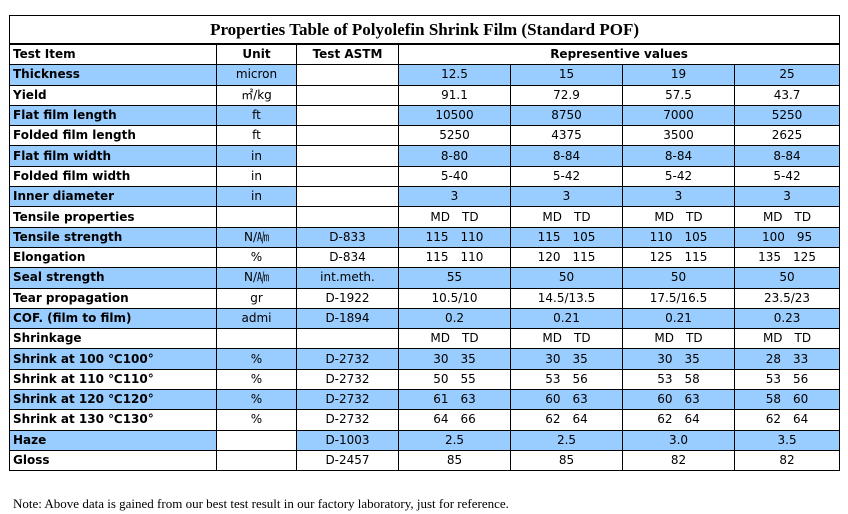  I want to click on astm-cell: int.meth., so click(347, 278).